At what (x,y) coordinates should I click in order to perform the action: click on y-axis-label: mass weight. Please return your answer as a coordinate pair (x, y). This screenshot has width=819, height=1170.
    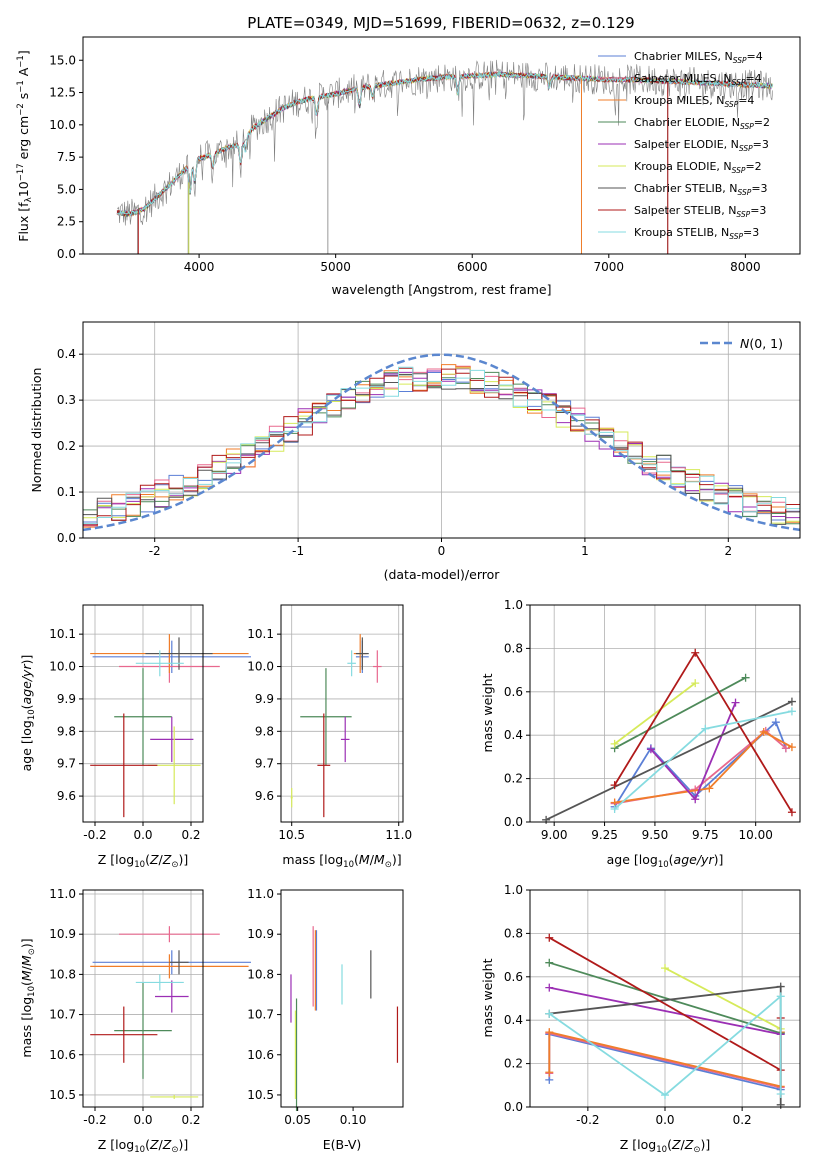
    Looking at the image, I should click on (487, 997).